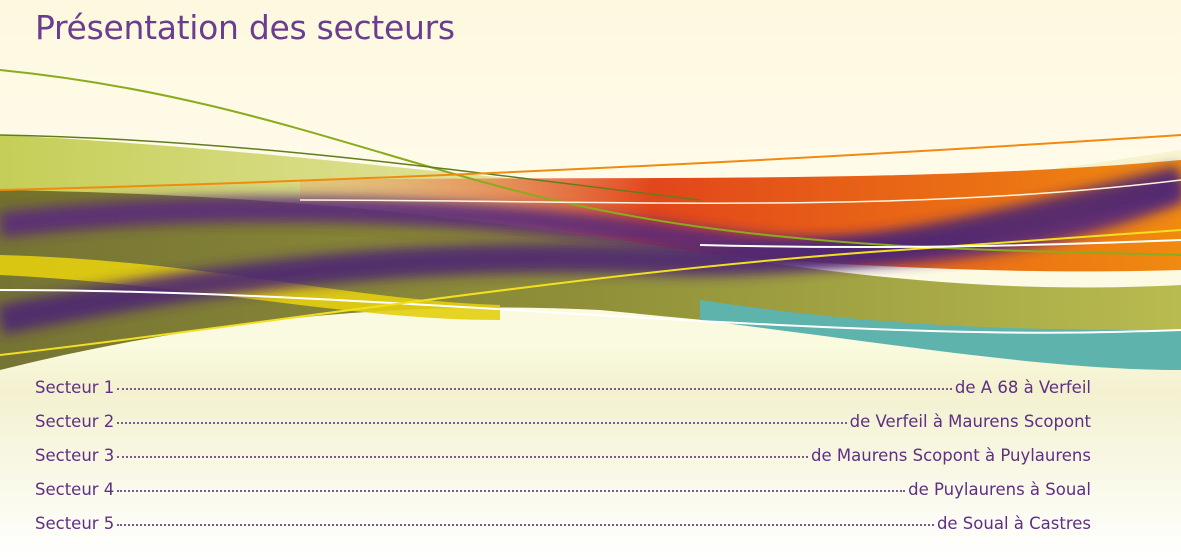 Image resolution: width=1181 pixels, height=557 pixels. What do you see at coordinates (1013, 523) in the screenshot?
I see `sector-route: de Soual à Castres` at bounding box center [1013, 523].